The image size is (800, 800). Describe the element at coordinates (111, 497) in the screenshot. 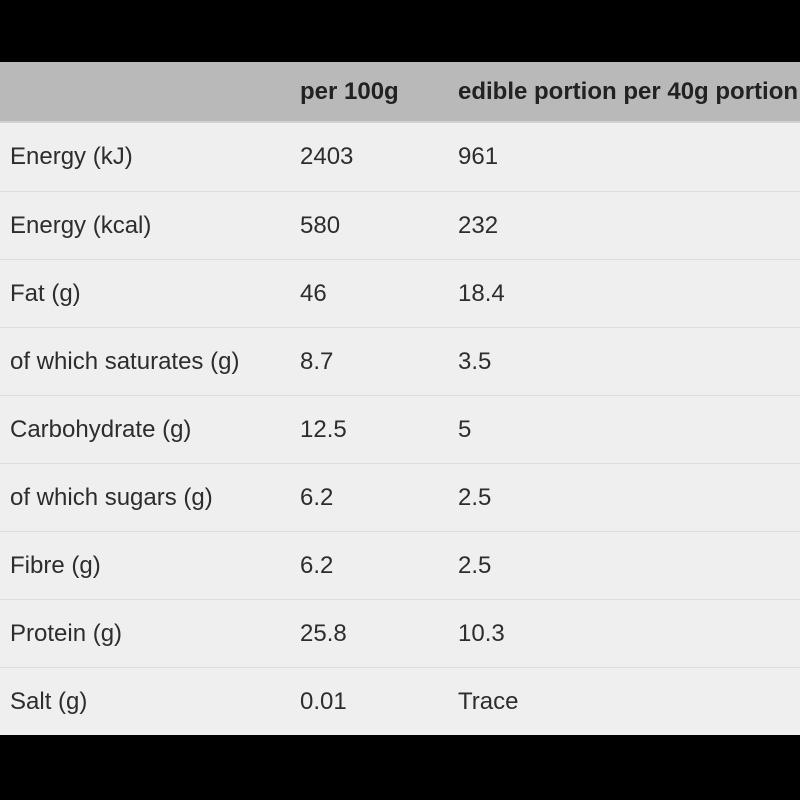

I see `row-label: of which sugars (g)` at that location.